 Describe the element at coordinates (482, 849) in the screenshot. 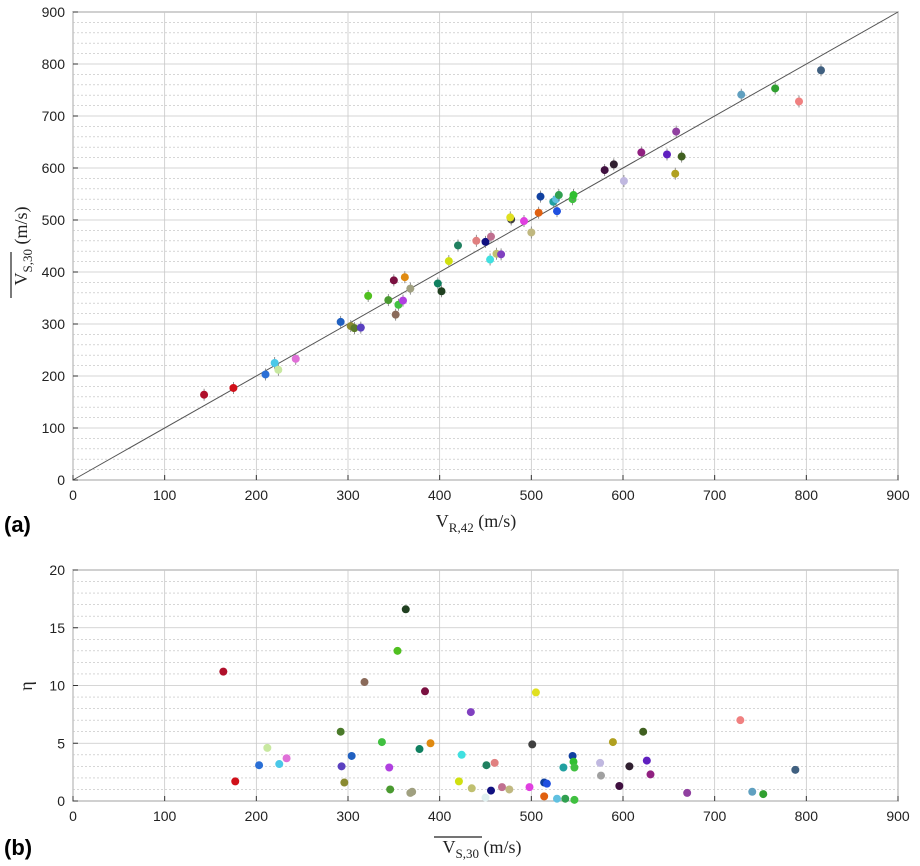

I see `panel-b-x-label-text: VS,30 (m/s)` at that location.